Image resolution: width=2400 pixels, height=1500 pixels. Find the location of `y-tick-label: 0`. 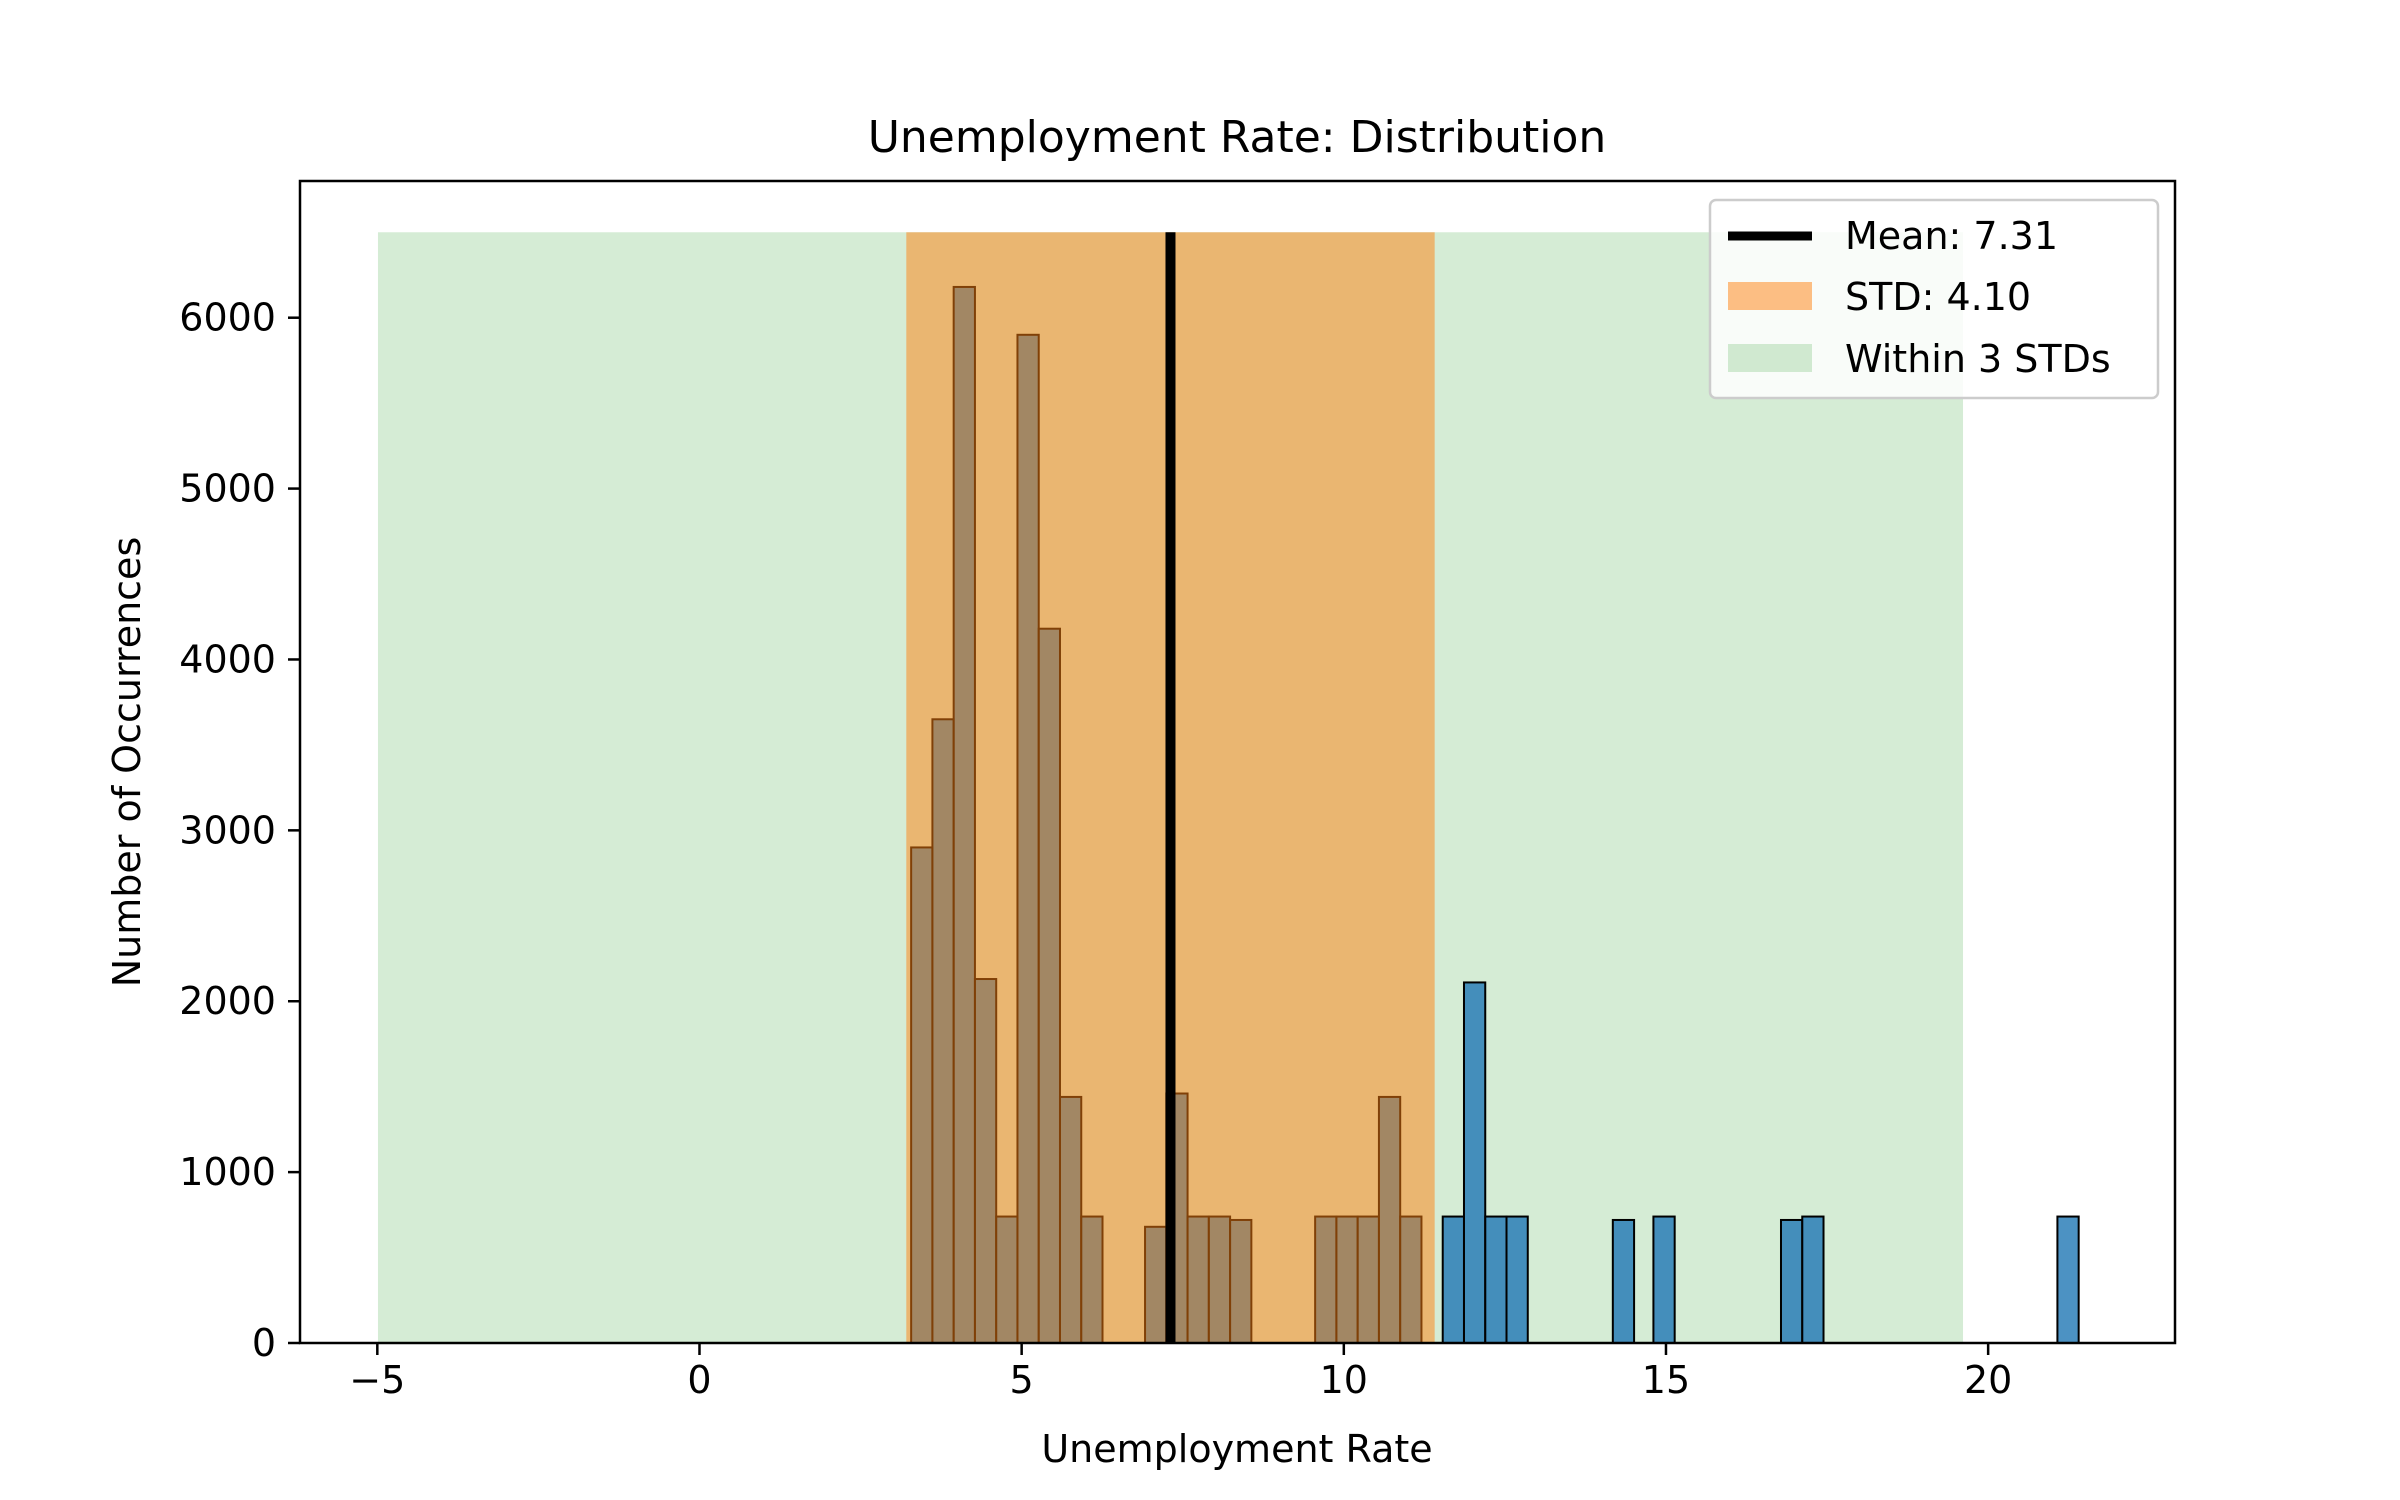

y-tick-label: 0 is located at coordinates (264, 1343).